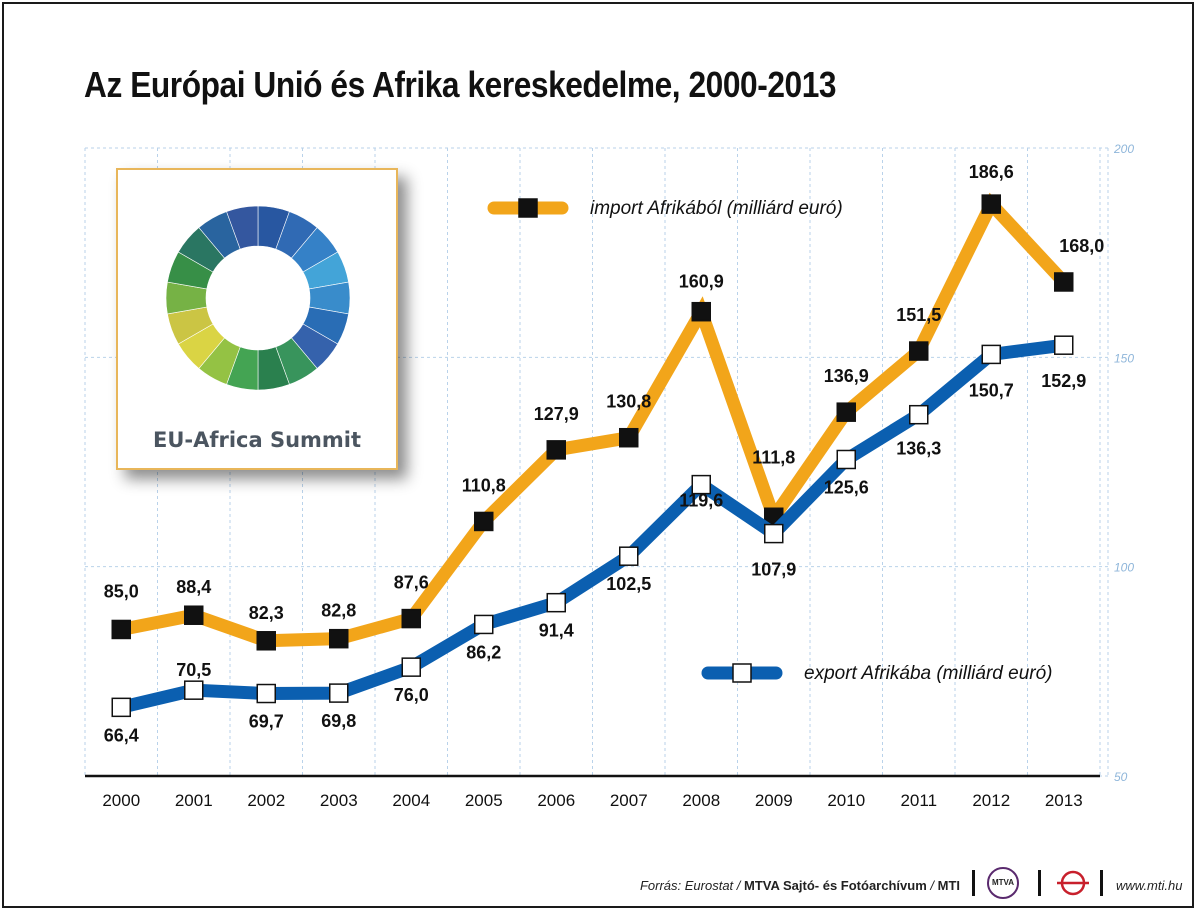  I want to click on import-data-label: 85,0, so click(121, 591).